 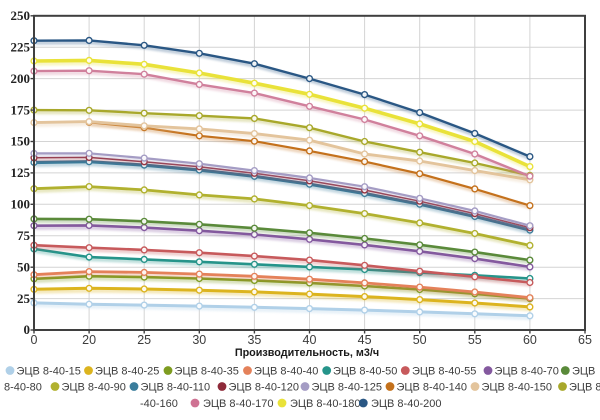 I want to click on svg-text: 100, so click(x=21, y=204).